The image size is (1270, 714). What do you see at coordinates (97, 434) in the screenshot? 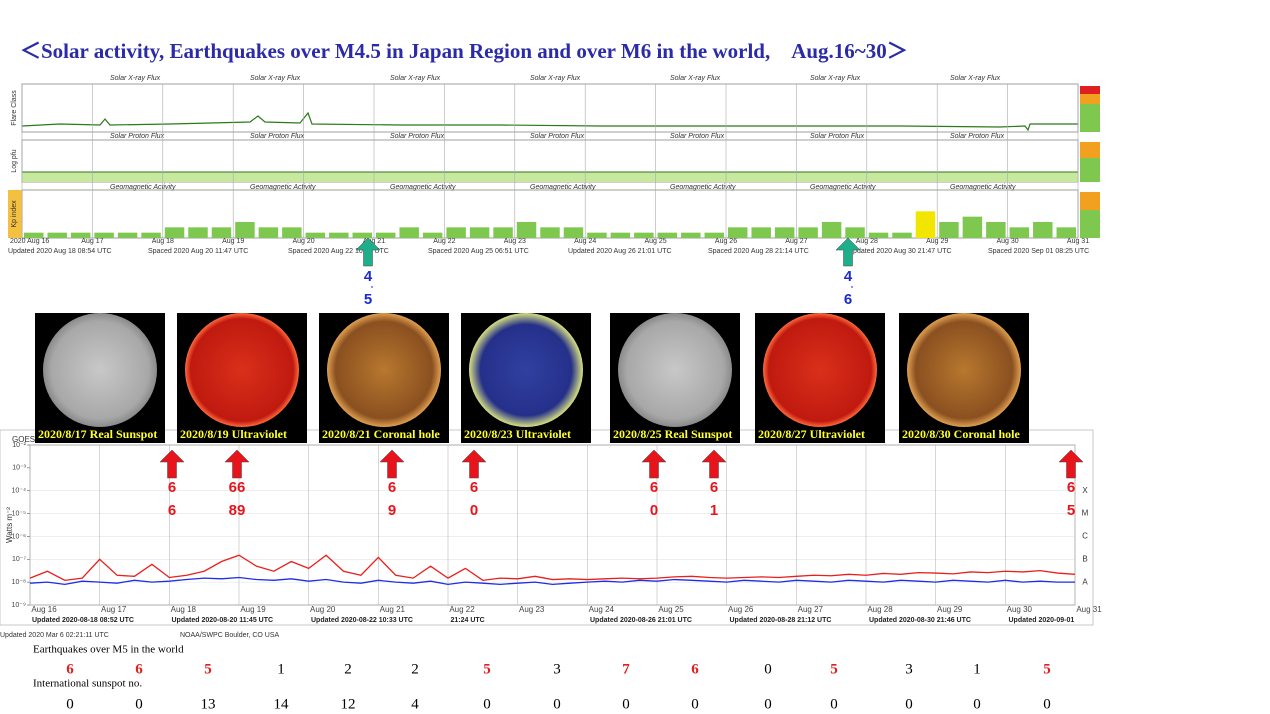
I see `image-caption: 2020/8/17 Real Sunspot` at bounding box center [97, 434].